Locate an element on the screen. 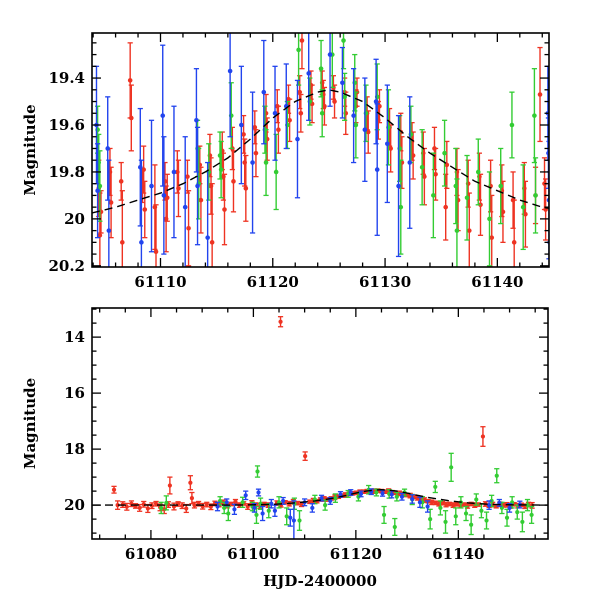  series-green is located at coordinates (346, 494).